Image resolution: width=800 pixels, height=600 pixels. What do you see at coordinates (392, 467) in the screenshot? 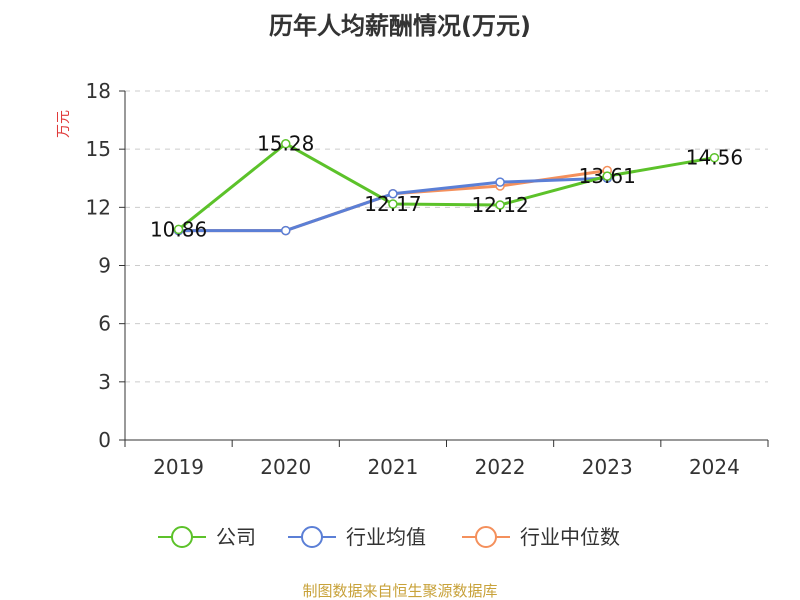
I see `x-tick-label: 2021` at bounding box center [392, 467].